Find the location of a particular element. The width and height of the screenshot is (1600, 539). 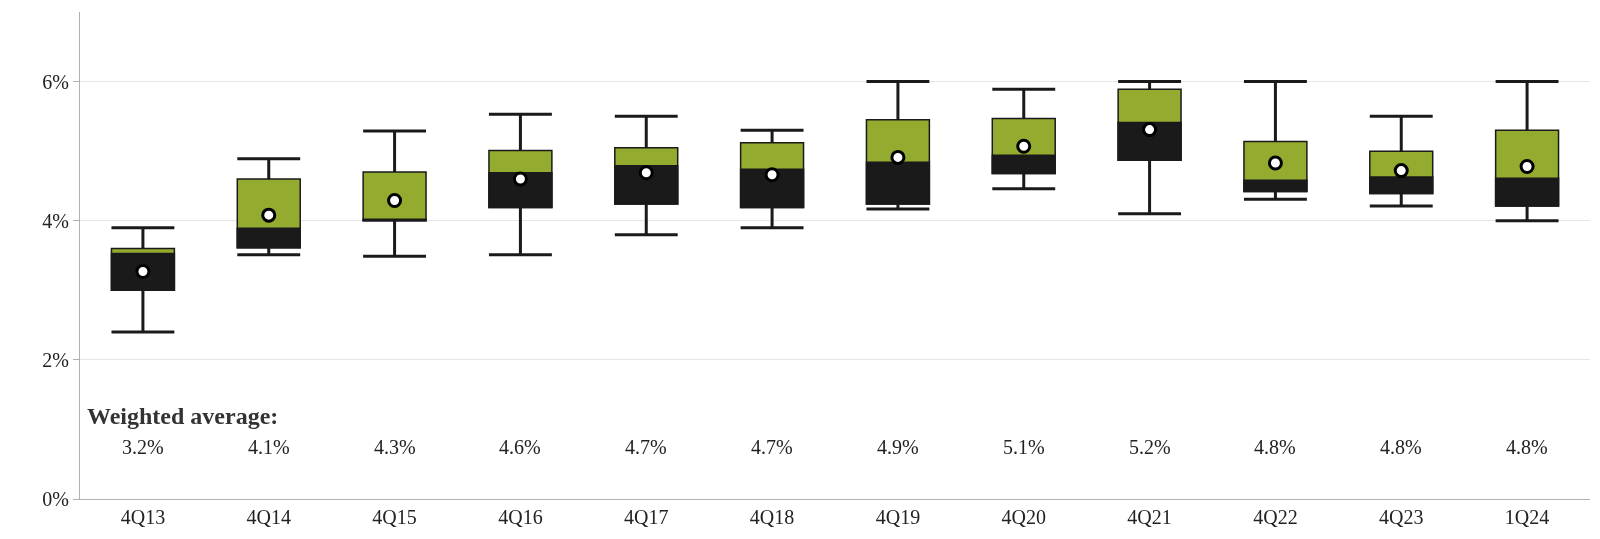

x-tick-label: 4Q22 is located at coordinates (1275, 517).